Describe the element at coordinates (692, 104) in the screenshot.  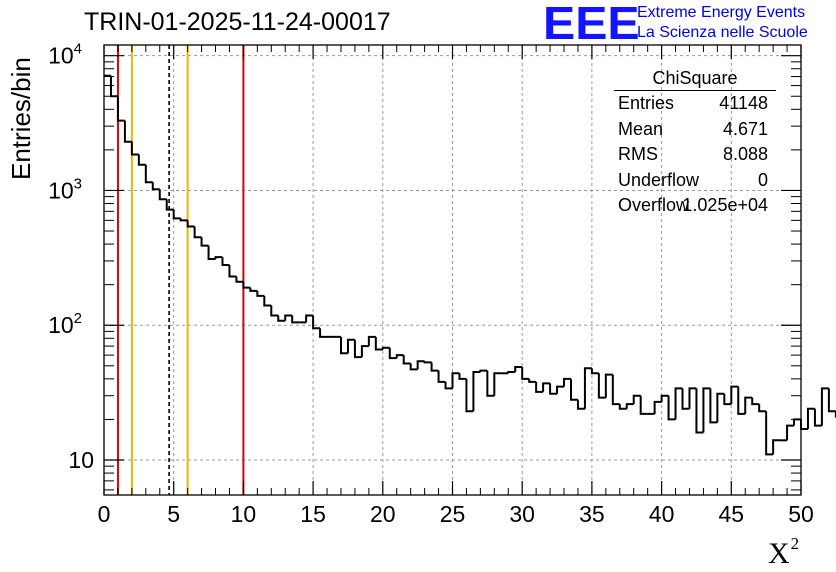
I see `stats-row: Entries 41148` at that location.